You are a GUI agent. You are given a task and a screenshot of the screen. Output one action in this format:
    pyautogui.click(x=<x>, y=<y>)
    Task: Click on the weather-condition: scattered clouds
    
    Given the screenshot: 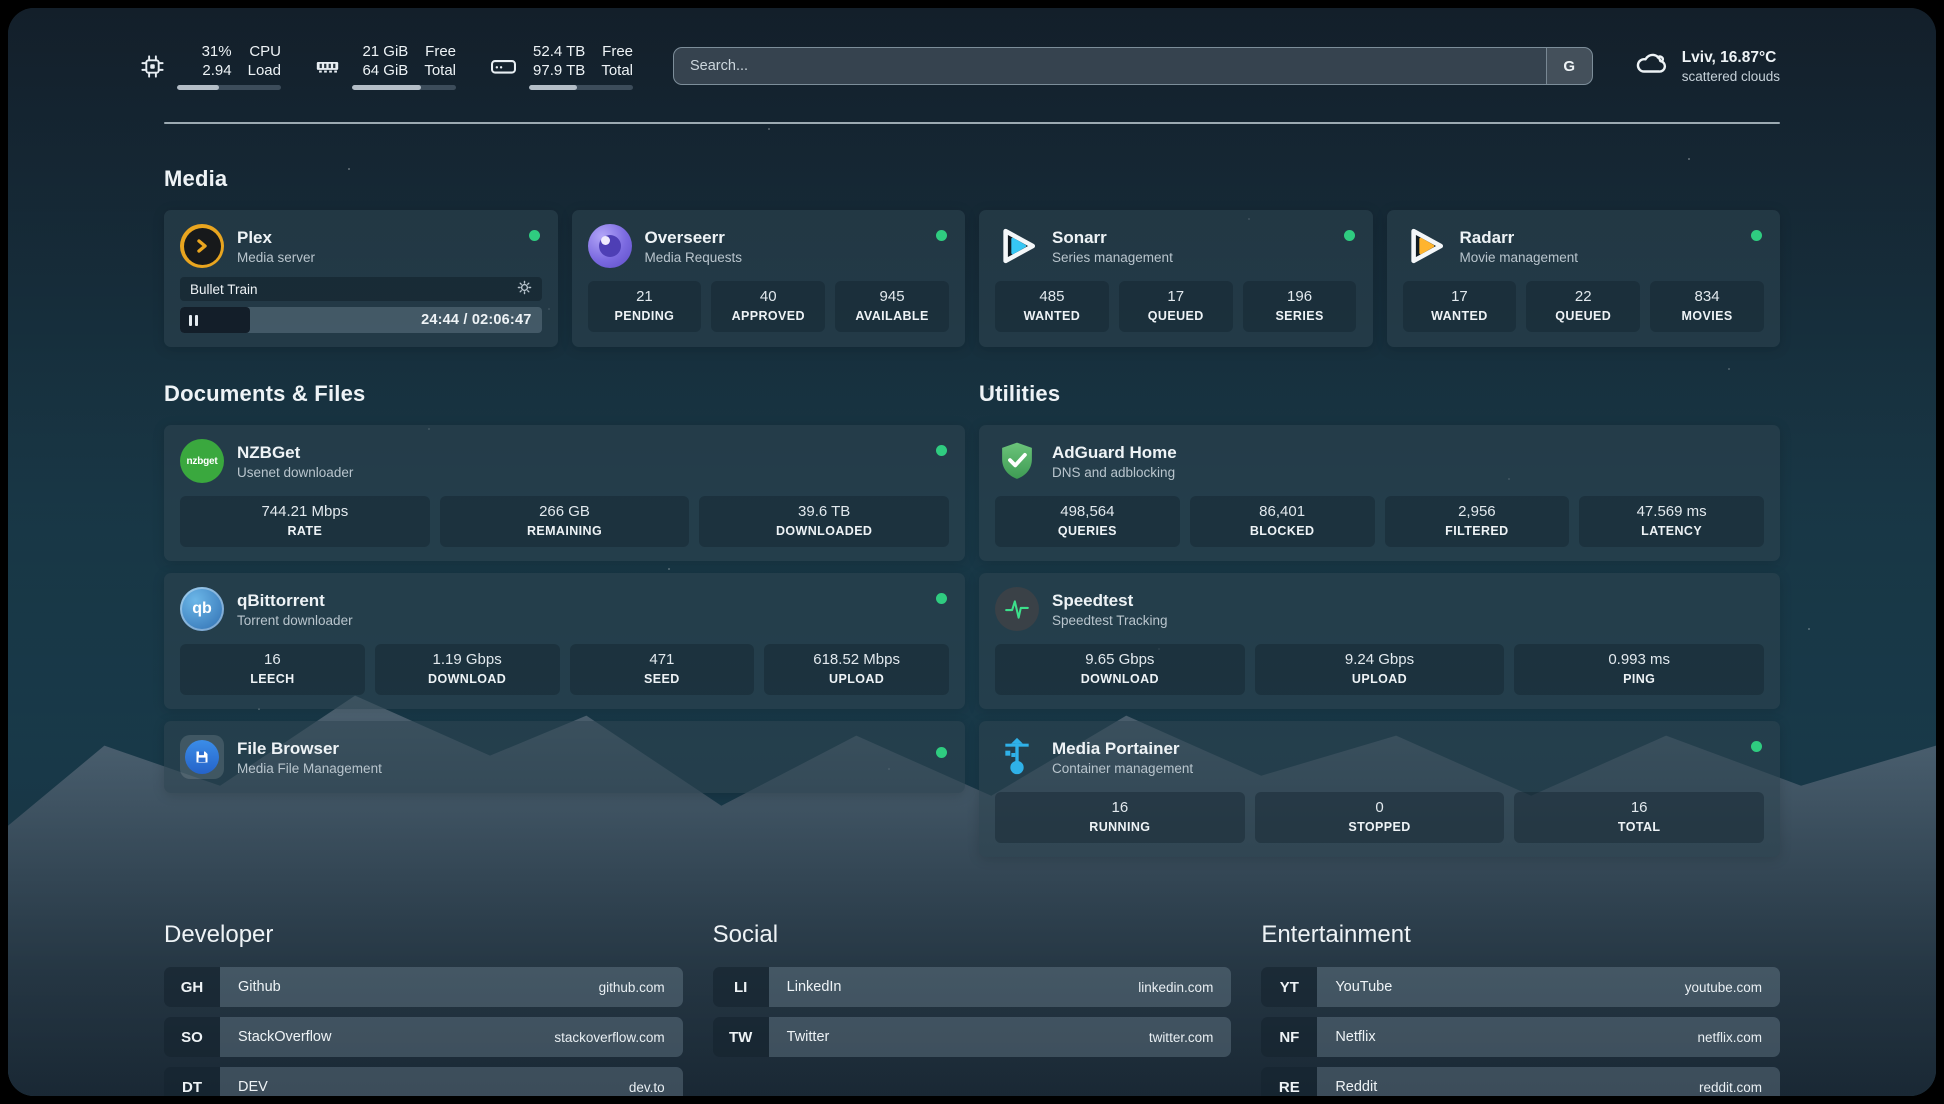 What is the action you would take?
    pyautogui.click(x=1730, y=76)
    